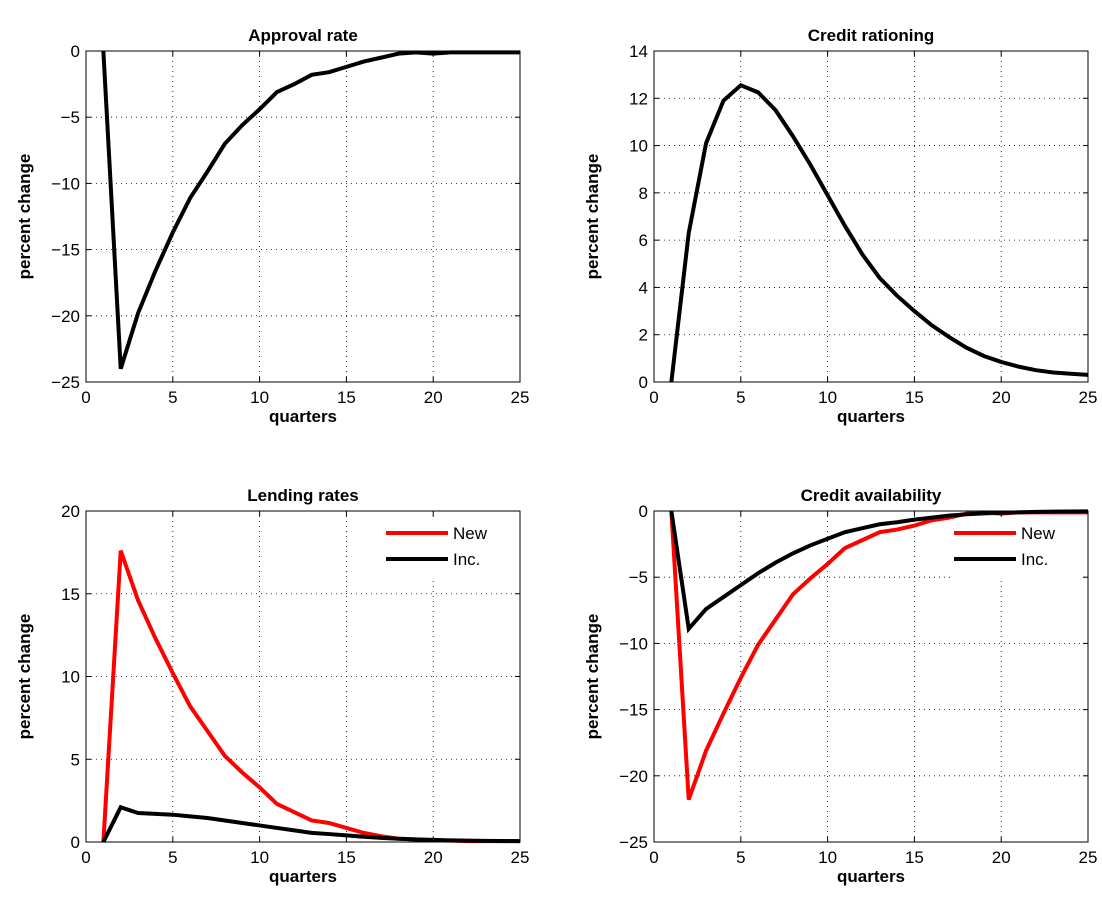 Image resolution: width=1102 pixels, height=899 pixels. I want to click on approval-rate-y-tick-label: −20, so click(65, 316).